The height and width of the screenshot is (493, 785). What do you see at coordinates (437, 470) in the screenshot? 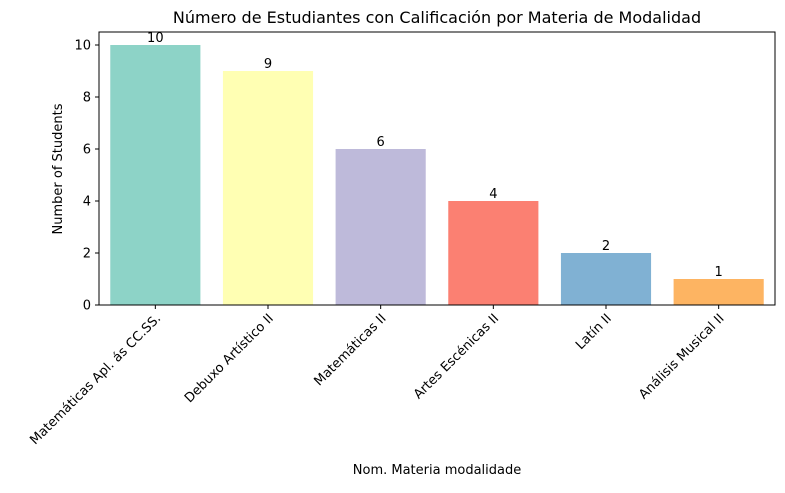
I see `x-axis-label: Nom. Materia modalidade` at bounding box center [437, 470].